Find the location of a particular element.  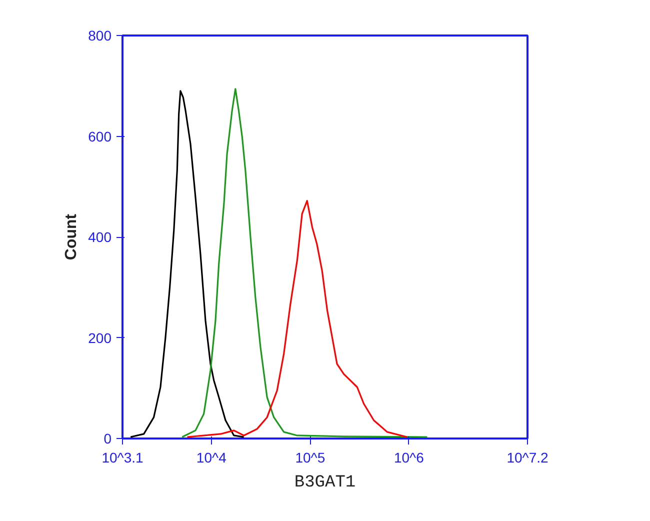

x-tick-label: 10^6 is located at coordinates (409, 458).